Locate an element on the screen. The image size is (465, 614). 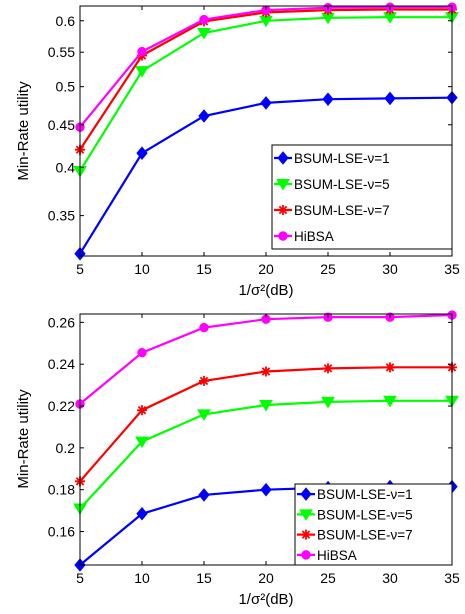
y-tick-label: 0.24 is located at coordinates (61, 364).